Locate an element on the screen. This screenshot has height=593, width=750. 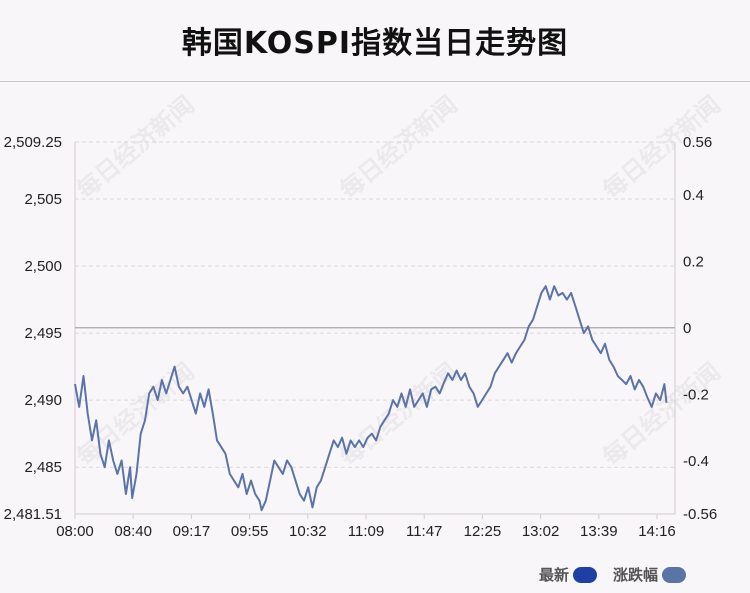
legend-change-swatch is located at coordinates (674, 574).